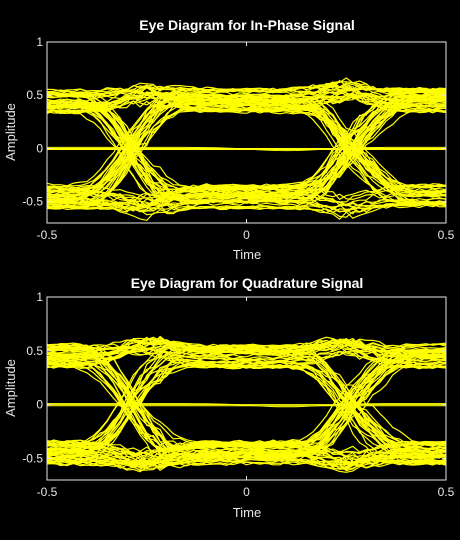  What do you see at coordinates (47, 235) in the screenshot?
I see `in-phase-x-tick-label: -0.5` at bounding box center [47, 235].